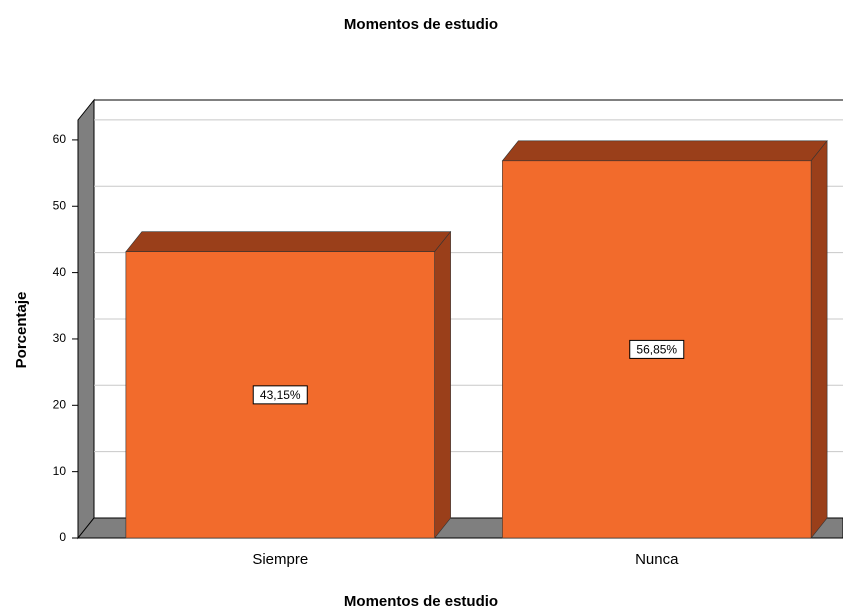 This screenshot has height=612, width=843. Describe the element at coordinates (60, 205) in the screenshot. I see `y-tick-label: 50` at that location.